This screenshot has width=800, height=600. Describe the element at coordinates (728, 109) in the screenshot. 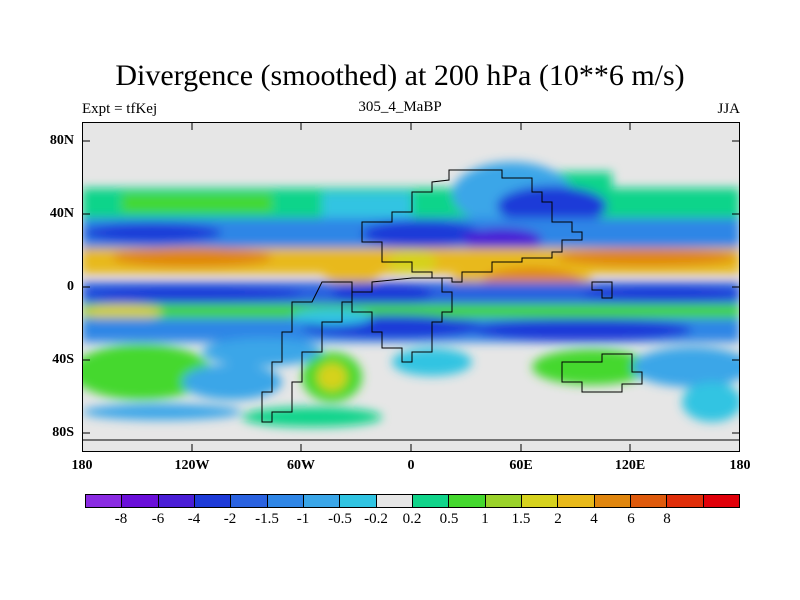

I see `season-label: JJA` at that location.